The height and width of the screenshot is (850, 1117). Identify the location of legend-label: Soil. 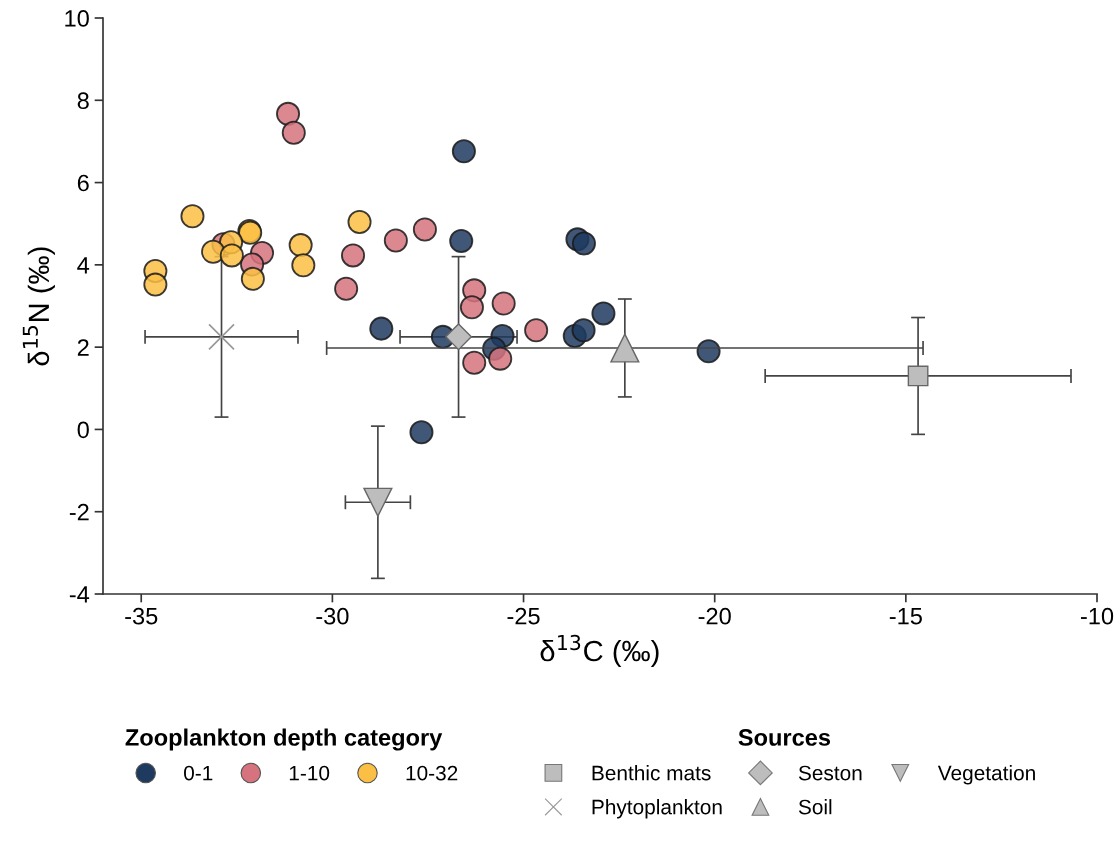
(815, 807).